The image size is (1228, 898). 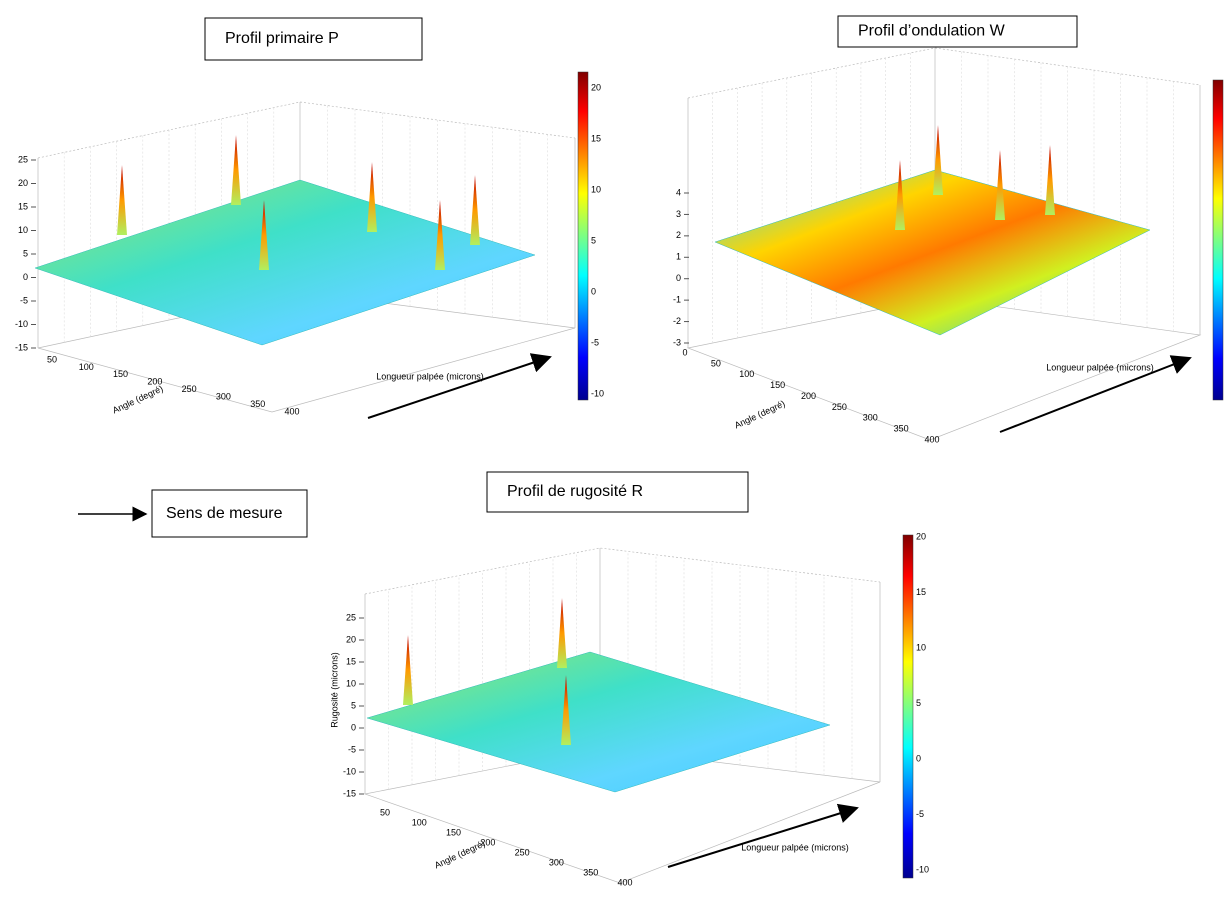 I want to click on z-tick-label: 15, so click(x=351, y=661).